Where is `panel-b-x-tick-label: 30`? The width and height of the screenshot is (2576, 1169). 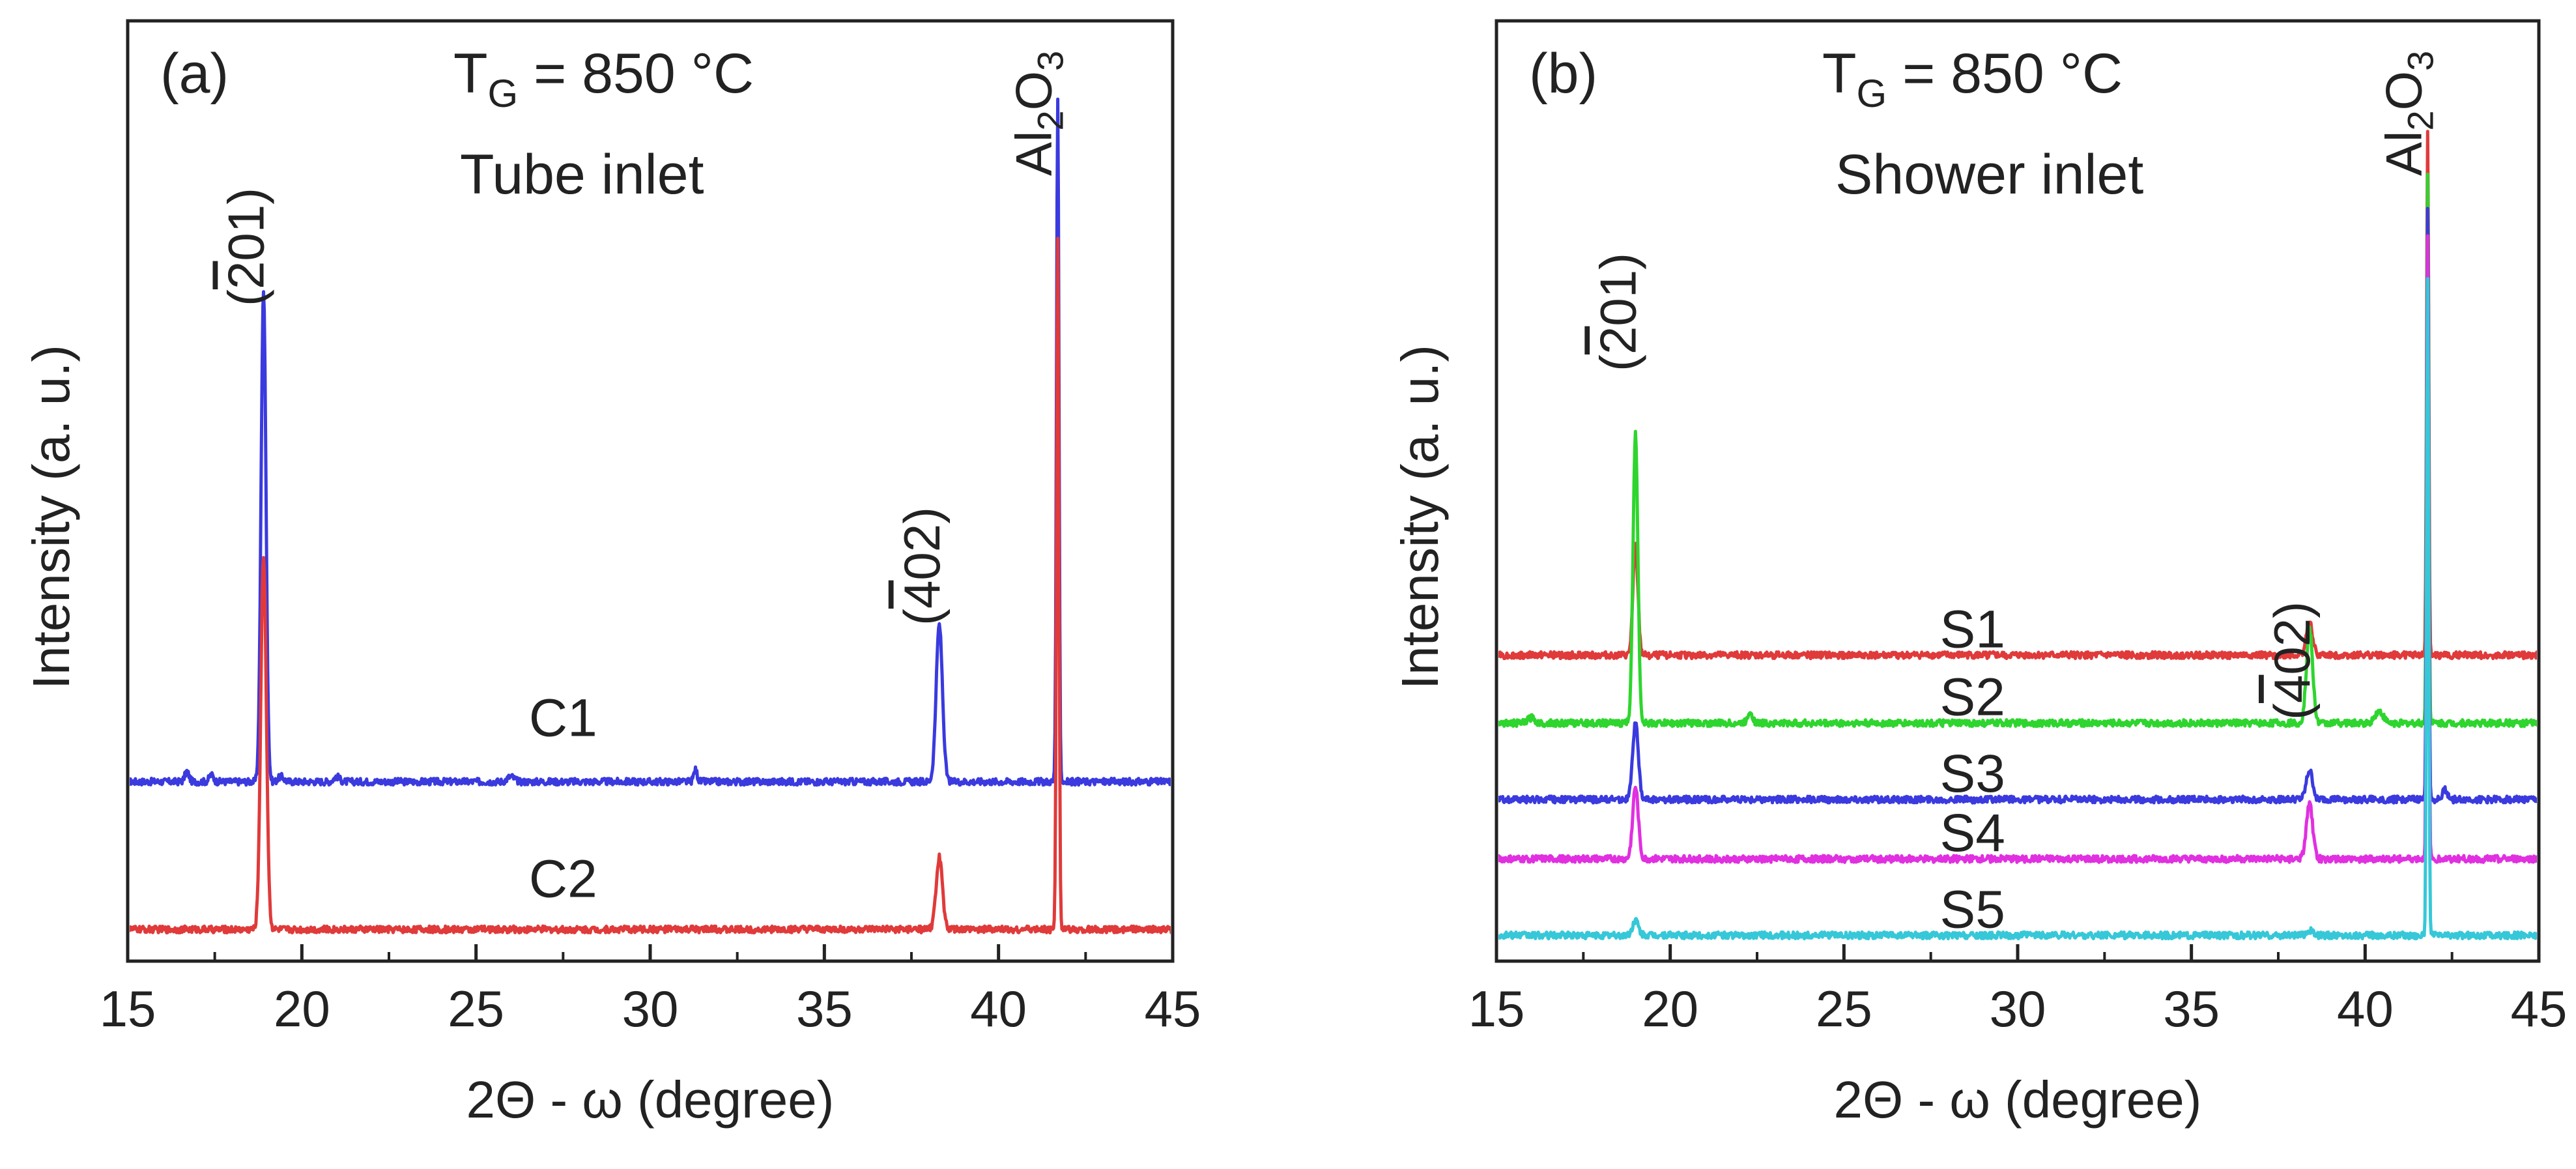
panel-b-x-tick-label: 30 is located at coordinates (2018, 1008).